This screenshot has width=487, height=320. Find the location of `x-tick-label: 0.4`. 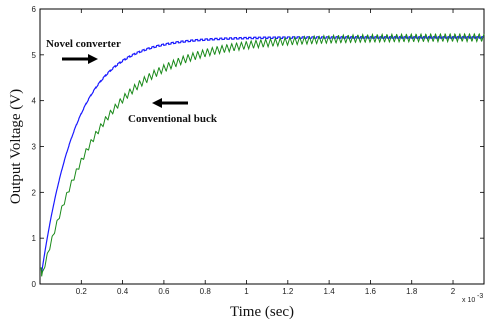

x-tick-label: 0.4 is located at coordinates (123, 291).